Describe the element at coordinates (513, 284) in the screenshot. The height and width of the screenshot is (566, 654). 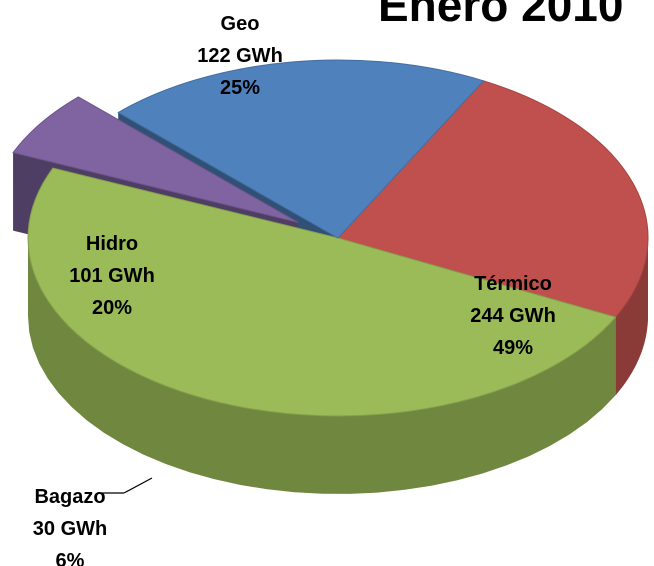
I see `termico-label-name: Térmico` at that location.